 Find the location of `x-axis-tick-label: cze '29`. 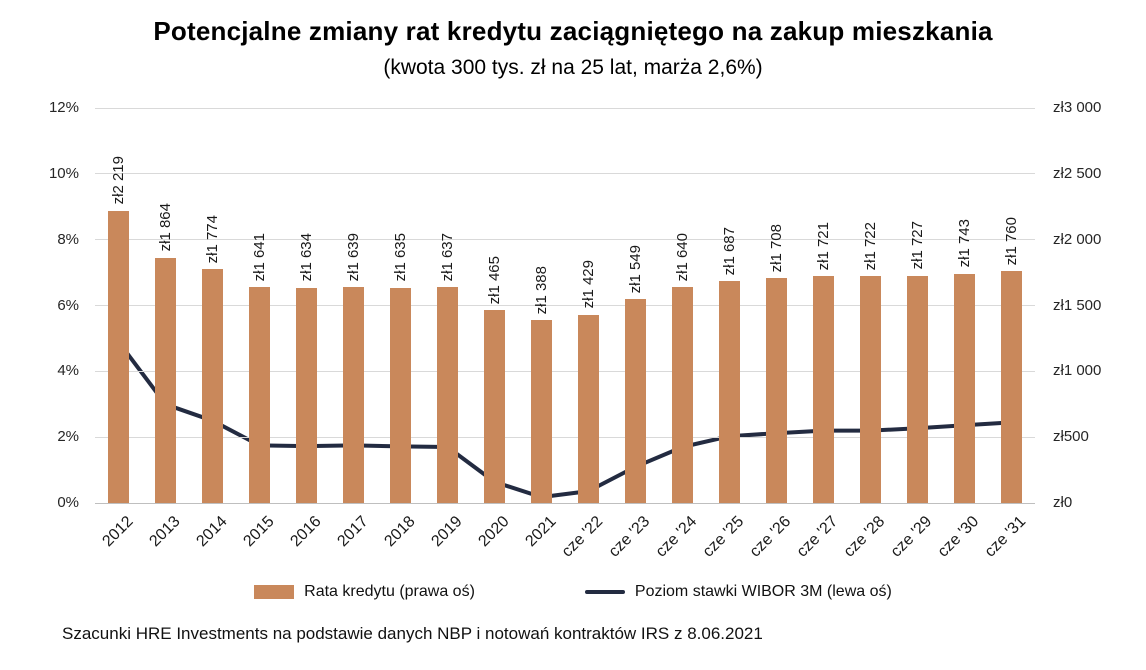

x-axis-tick-label: cze '29 is located at coordinates (912, 537).